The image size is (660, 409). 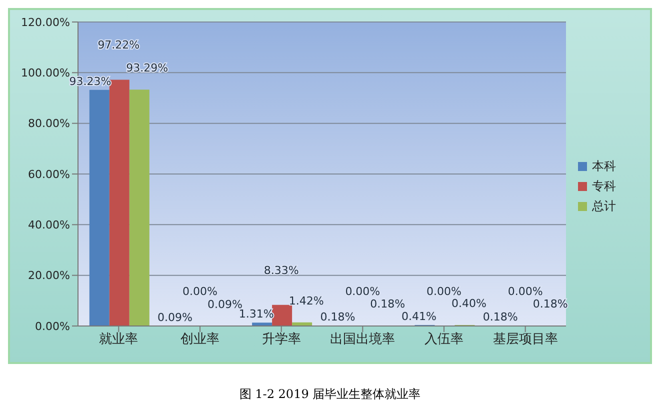 What do you see at coordinates (330, 394) in the screenshot?
I see `text: 图 1-2 2019 届毕业生整体就业率` at bounding box center [330, 394].